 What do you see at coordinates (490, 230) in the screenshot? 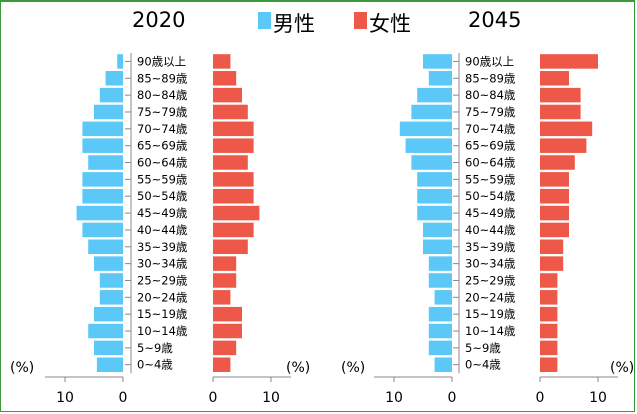
I see `age-label-2045-8: 40~44歳` at bounding box center [490, 230].